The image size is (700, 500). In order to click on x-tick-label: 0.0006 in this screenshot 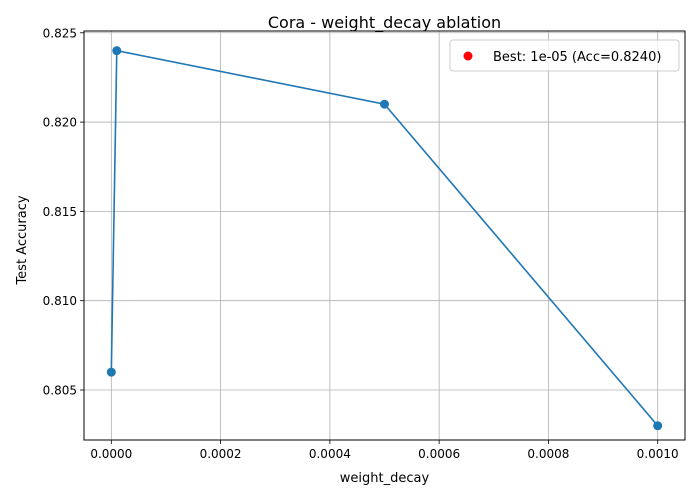, I will do `click(439, 454)`.